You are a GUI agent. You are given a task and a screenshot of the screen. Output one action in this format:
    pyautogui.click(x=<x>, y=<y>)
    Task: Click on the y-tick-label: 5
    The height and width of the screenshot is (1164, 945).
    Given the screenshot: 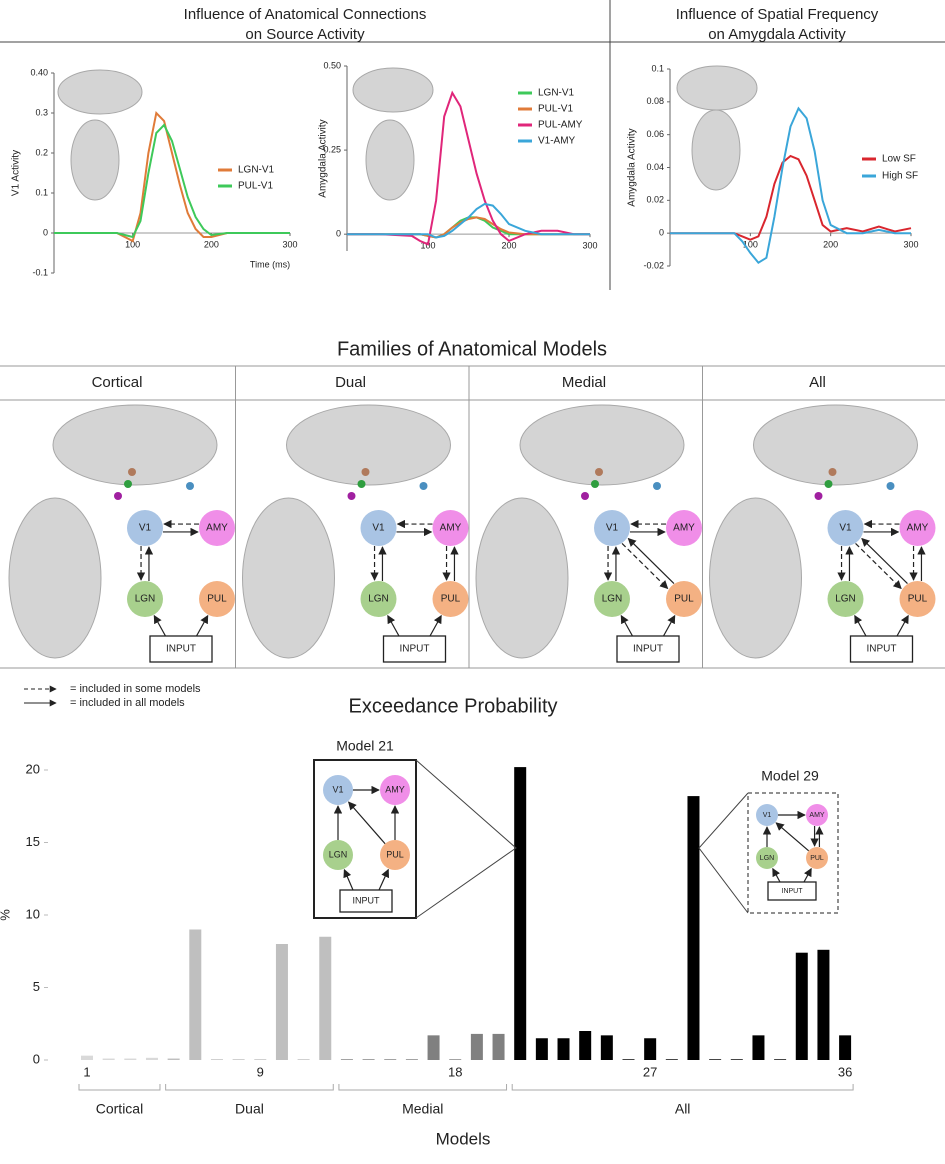 What is the action you would take?
    pyautogui.click(x=36, y=986)
    